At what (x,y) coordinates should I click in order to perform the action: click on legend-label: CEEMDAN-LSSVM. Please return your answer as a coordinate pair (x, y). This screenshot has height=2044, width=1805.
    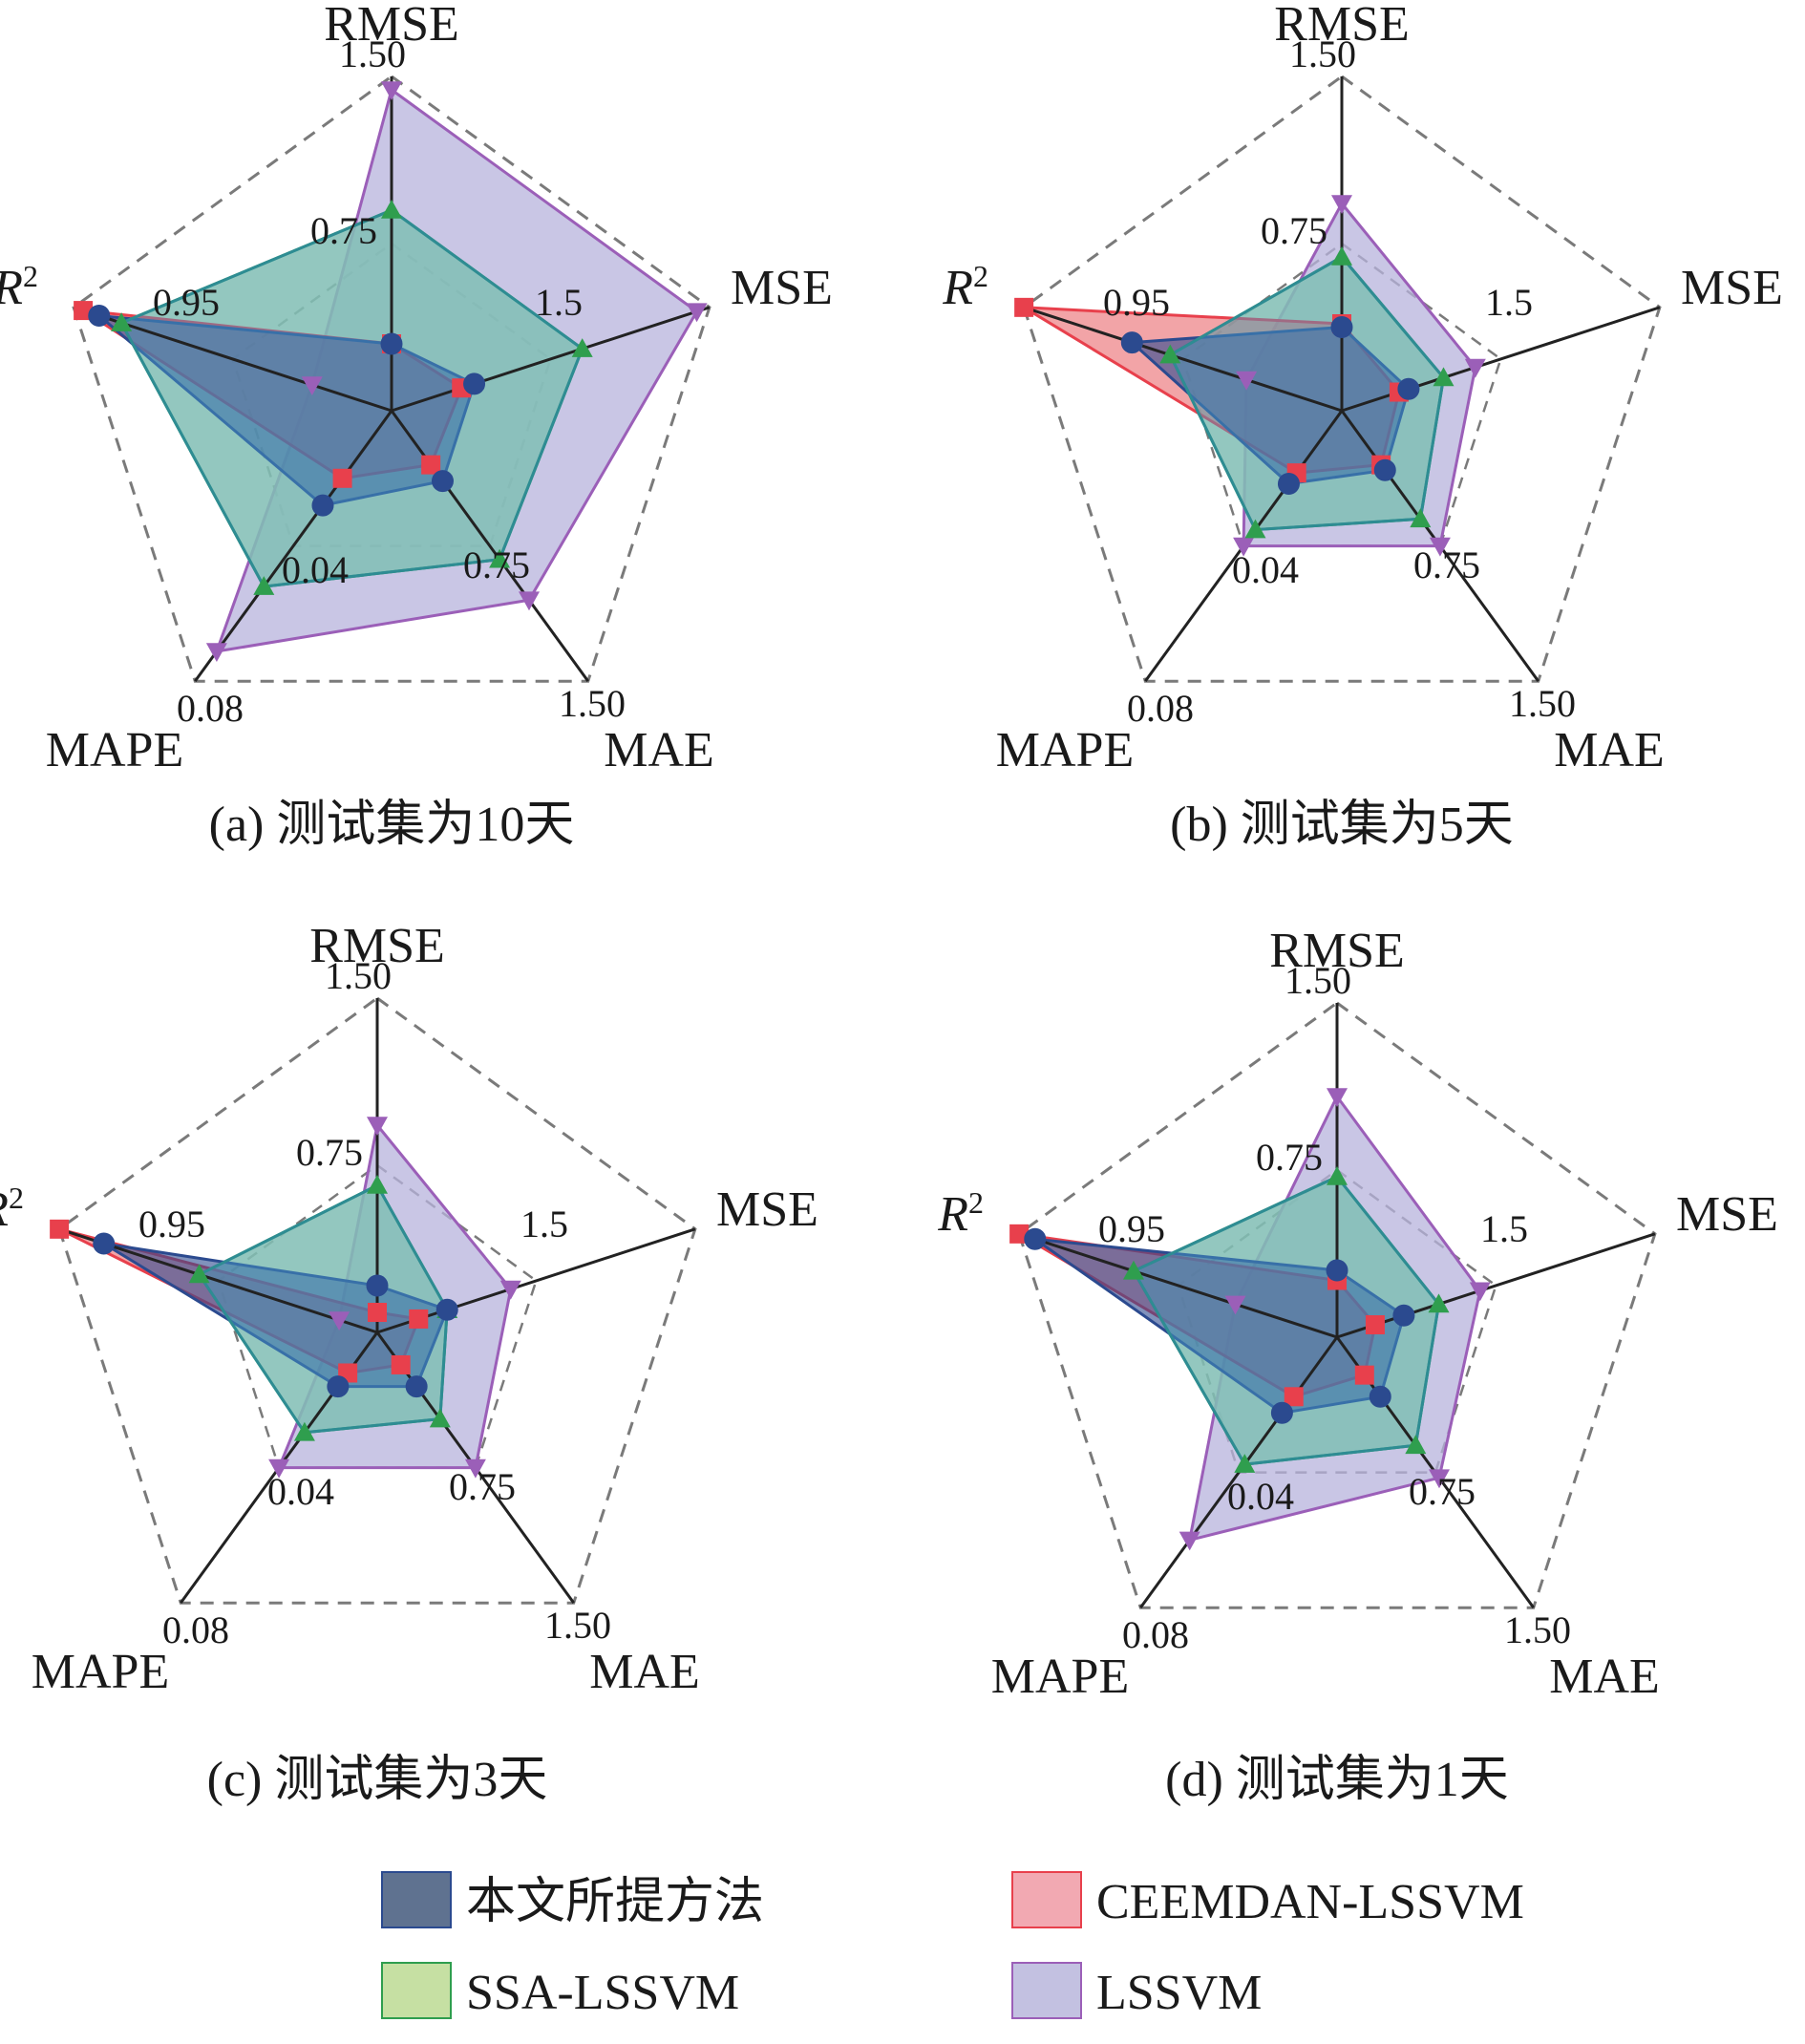
    Looking at the image, I should click on (1310, 1902).